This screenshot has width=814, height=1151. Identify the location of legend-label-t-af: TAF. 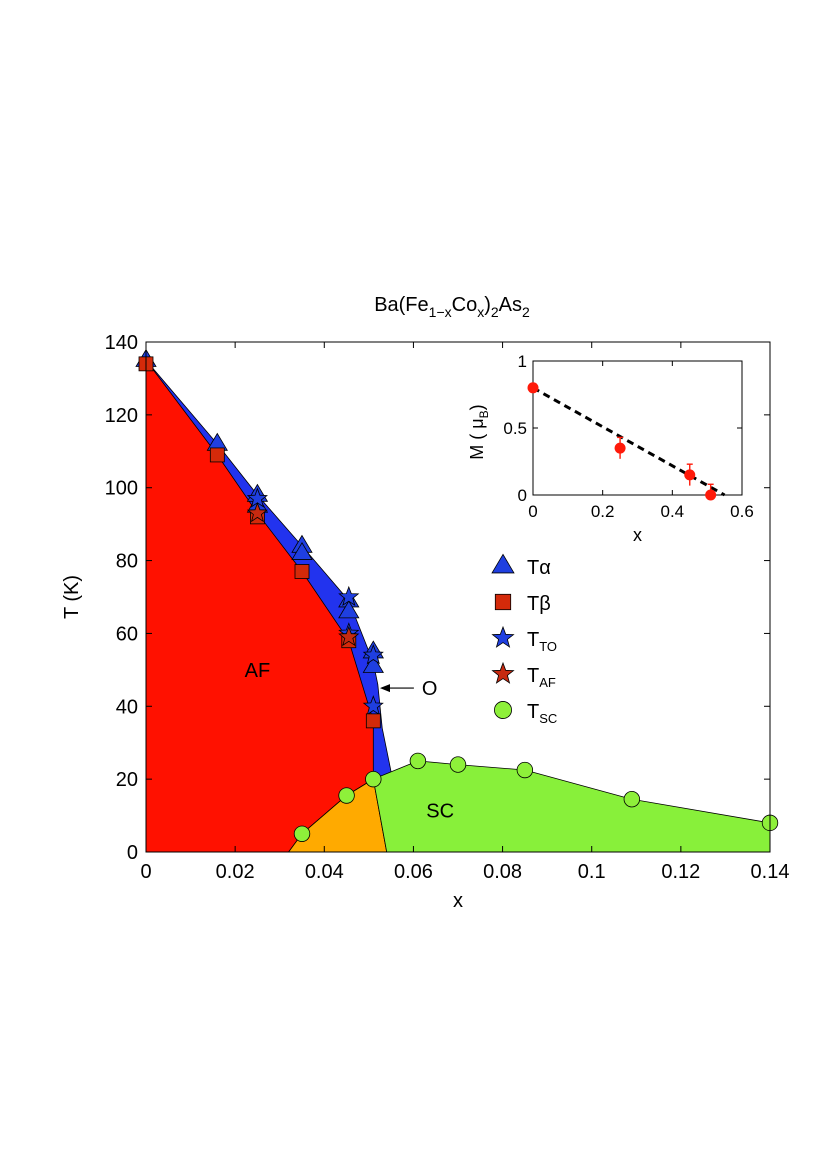
(541, 677).